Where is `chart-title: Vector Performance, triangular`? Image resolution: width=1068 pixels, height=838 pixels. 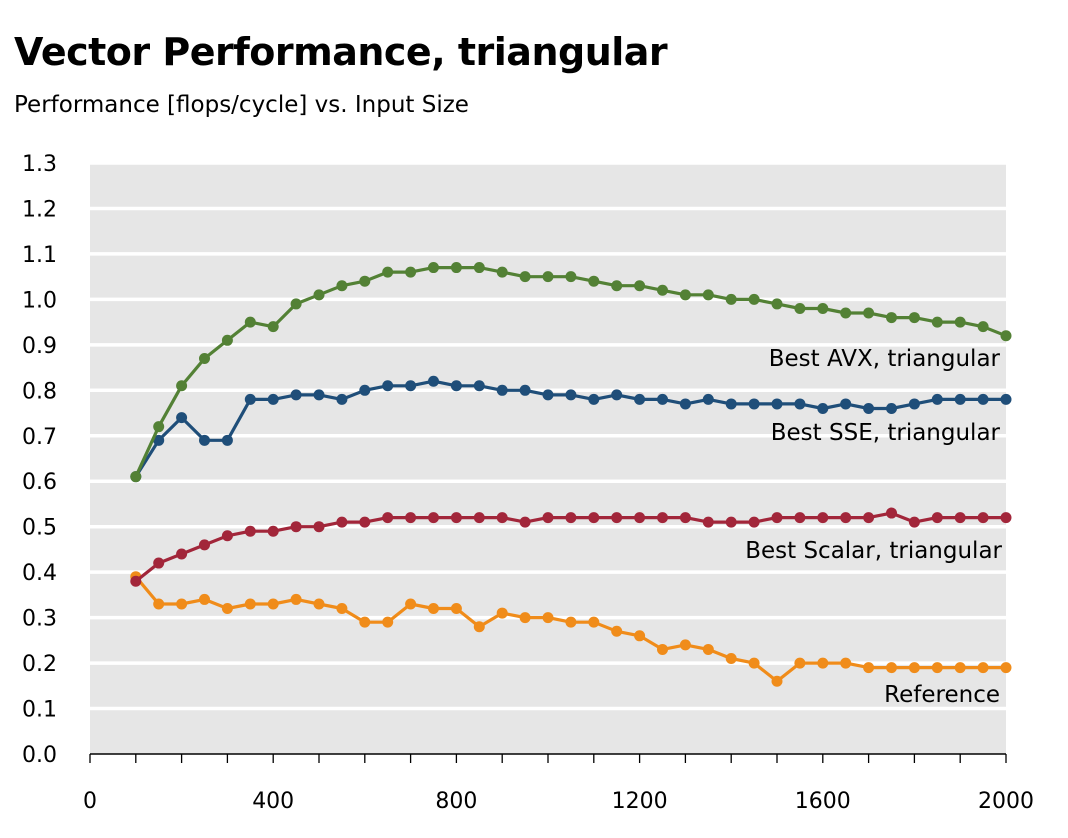 chart-title: Vector Performance, triangular is located at coordinates (341, 52).